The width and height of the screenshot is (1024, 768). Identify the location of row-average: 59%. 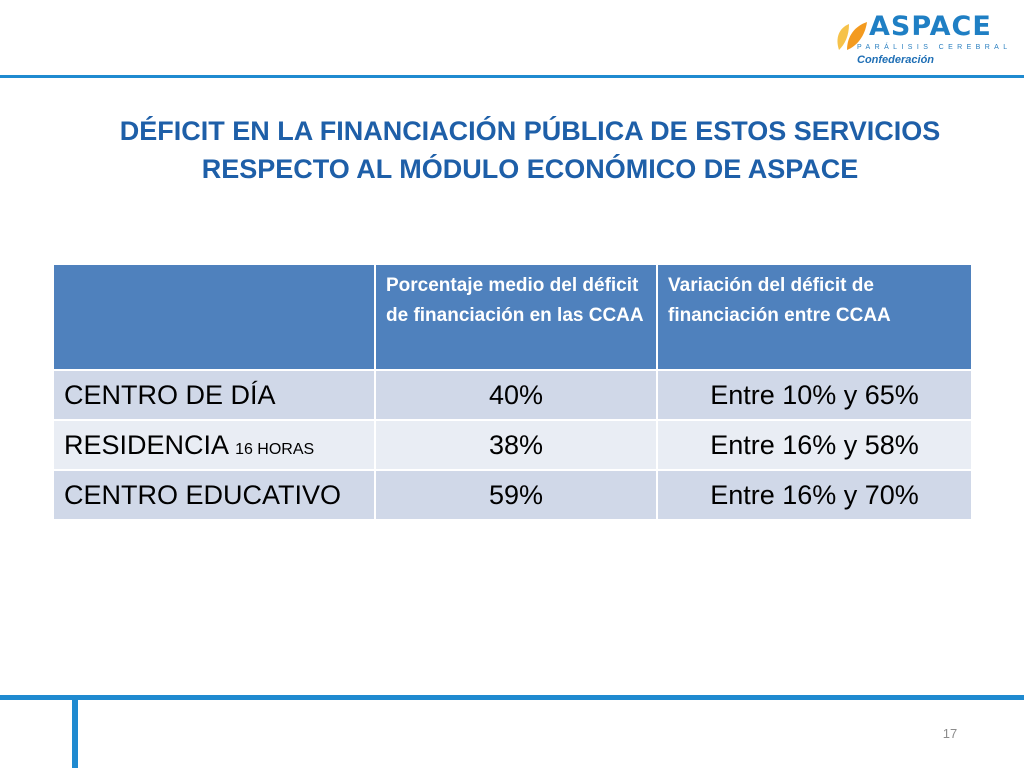
(516, 495).